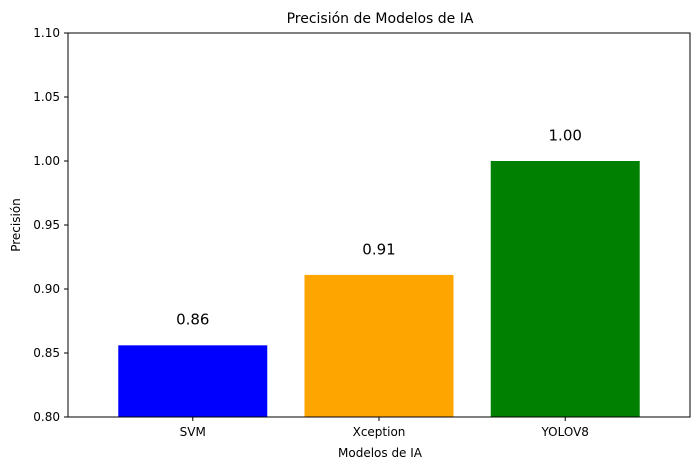  Describe the element at coordinates (46, 353) in the screenshot. I see `y-tick-label: 0.85` at that location.